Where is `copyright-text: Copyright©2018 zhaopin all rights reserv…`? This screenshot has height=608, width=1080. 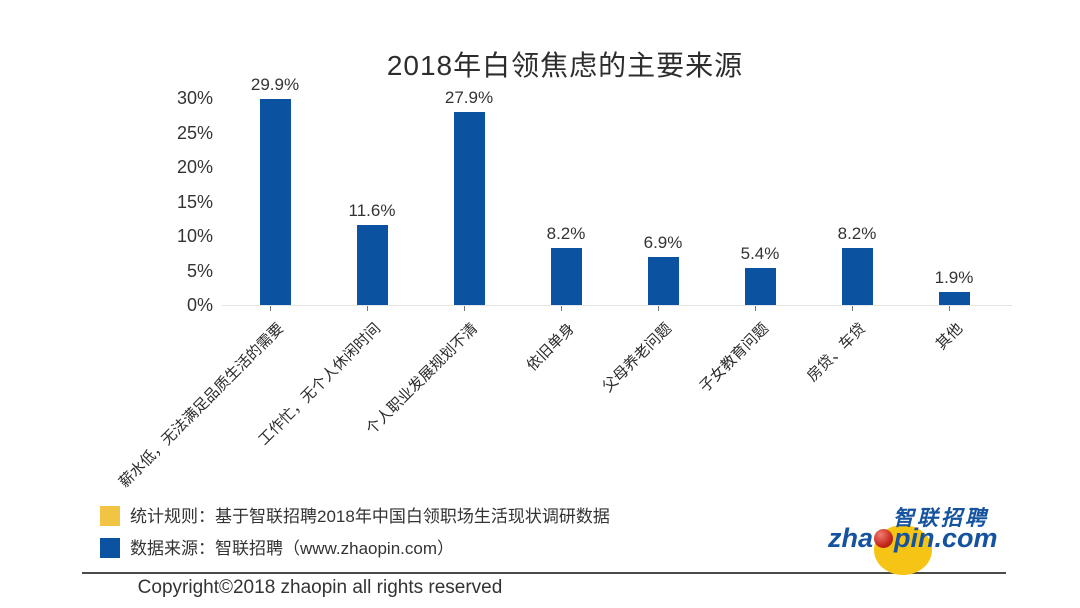
copyright-text: Copyright©2018 zhaopin all rights reserv… is located at coordinates (320, 587).